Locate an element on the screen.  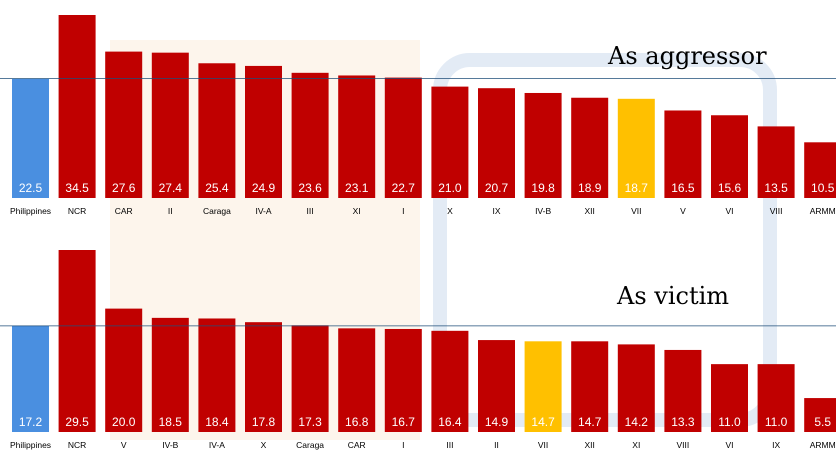
x-tick-label: I is located at coordinates (403, 211).